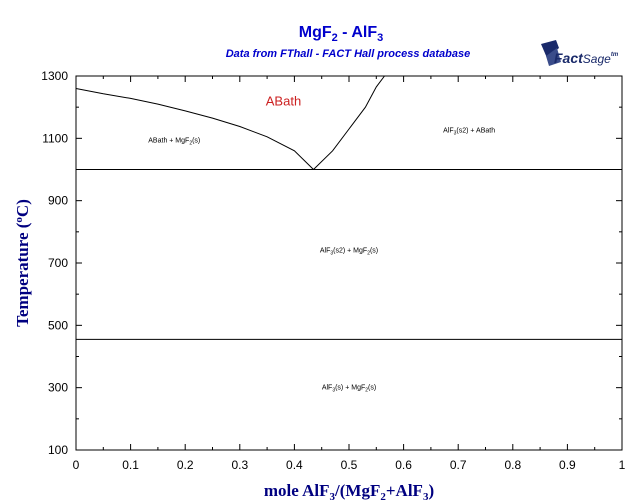 This screenshot has height=504, width=640. I want to click on xlabel-p2: /(MgF, so click(357, 490).